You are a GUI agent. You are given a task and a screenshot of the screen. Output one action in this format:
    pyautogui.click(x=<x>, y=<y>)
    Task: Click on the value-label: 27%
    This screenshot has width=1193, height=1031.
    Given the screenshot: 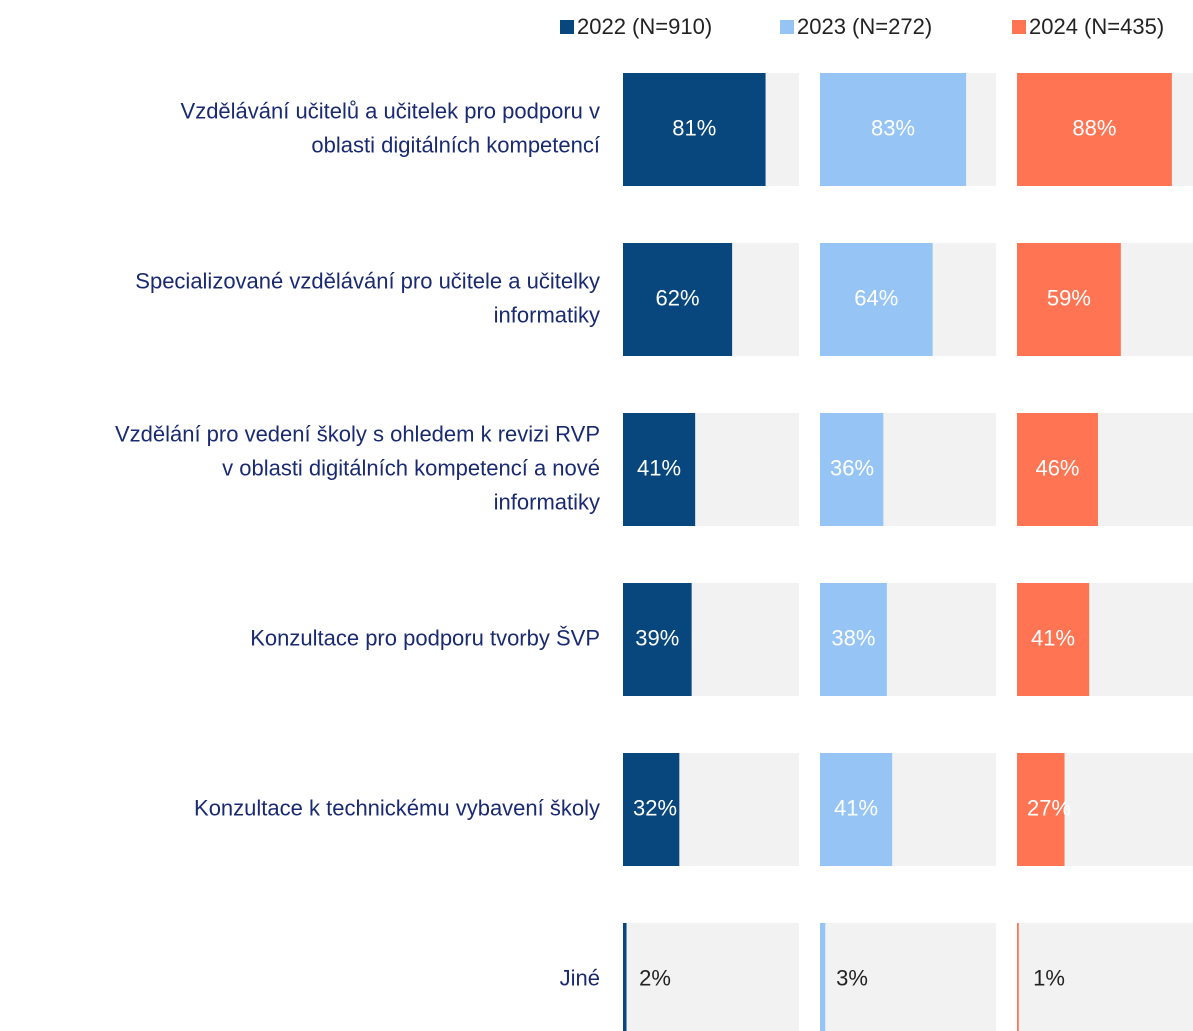 What is the action you would take?
    pyautogui.click(x=1049, y=807)
    